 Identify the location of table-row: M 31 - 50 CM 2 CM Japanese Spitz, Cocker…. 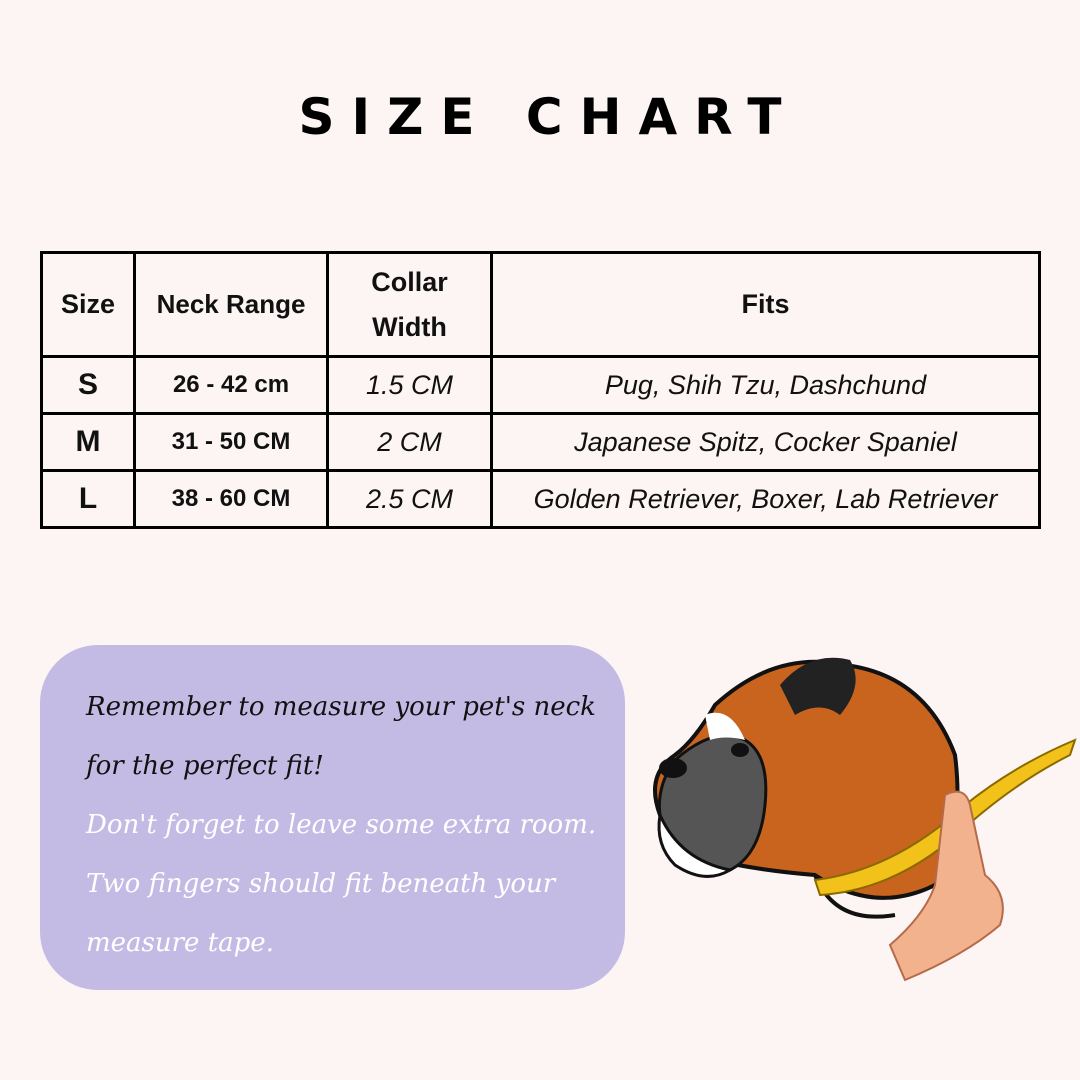
(540, 442).